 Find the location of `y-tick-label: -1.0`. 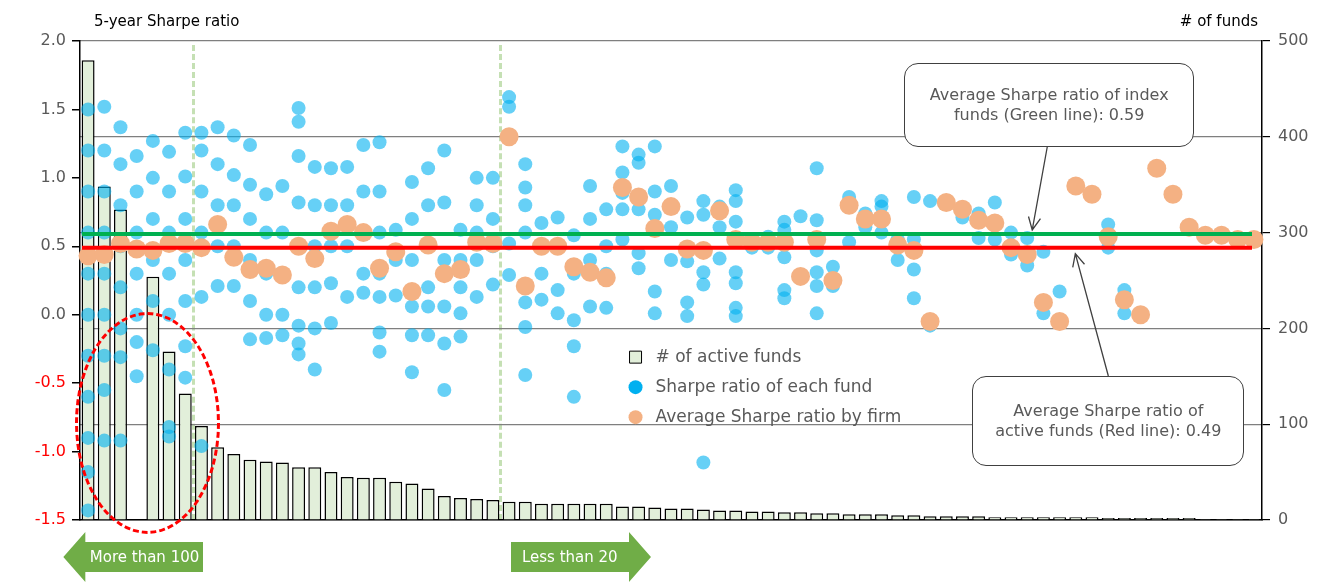

y-tick-label: -1.0 is located at coordinates (50, 450).